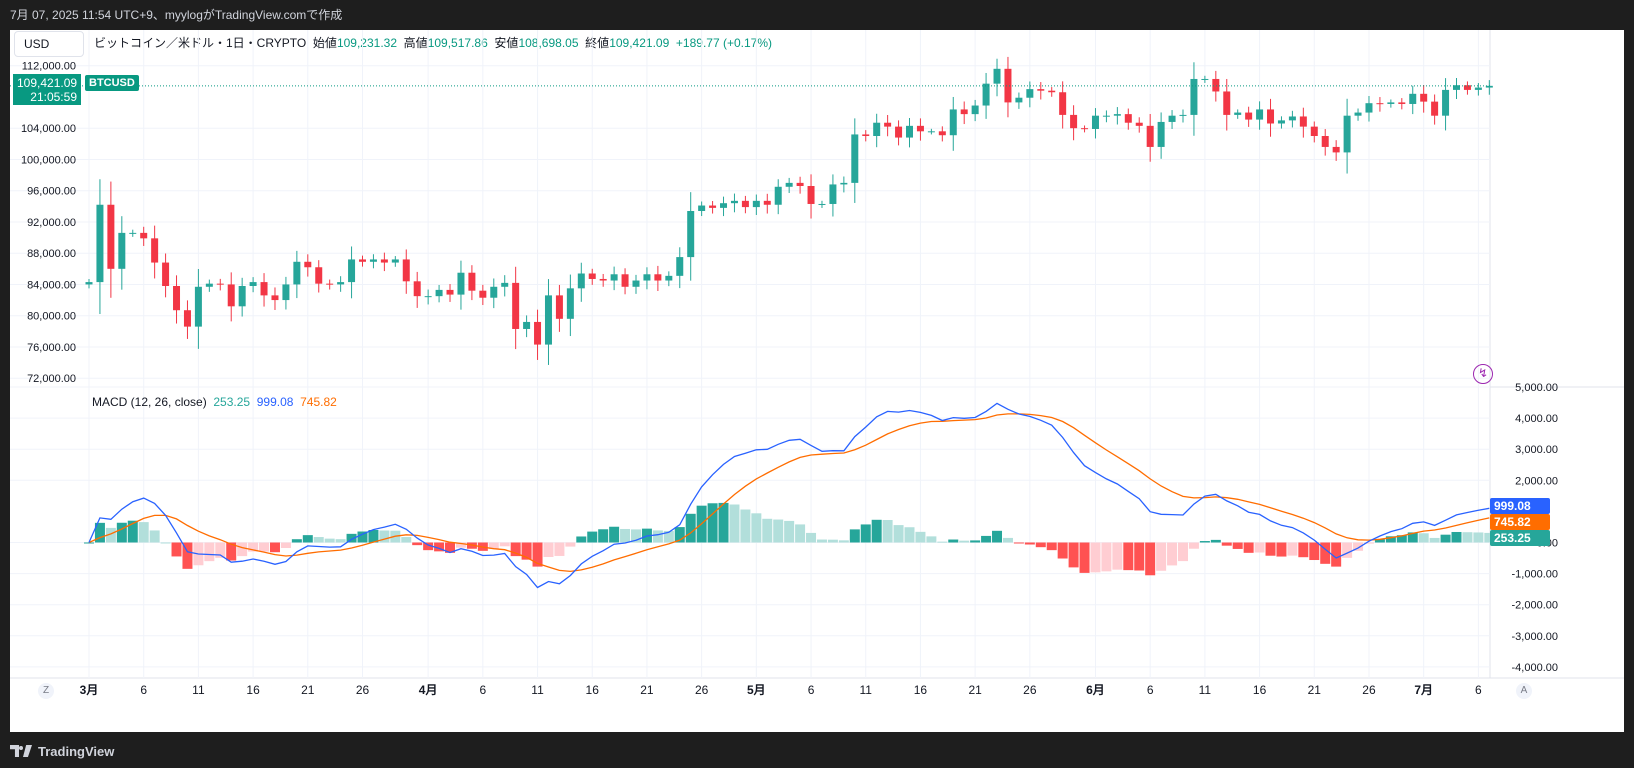  Describe the element at coordinates (51, 285) in the screenshot. I see `price-tick-label: 84,000.00` at that location.